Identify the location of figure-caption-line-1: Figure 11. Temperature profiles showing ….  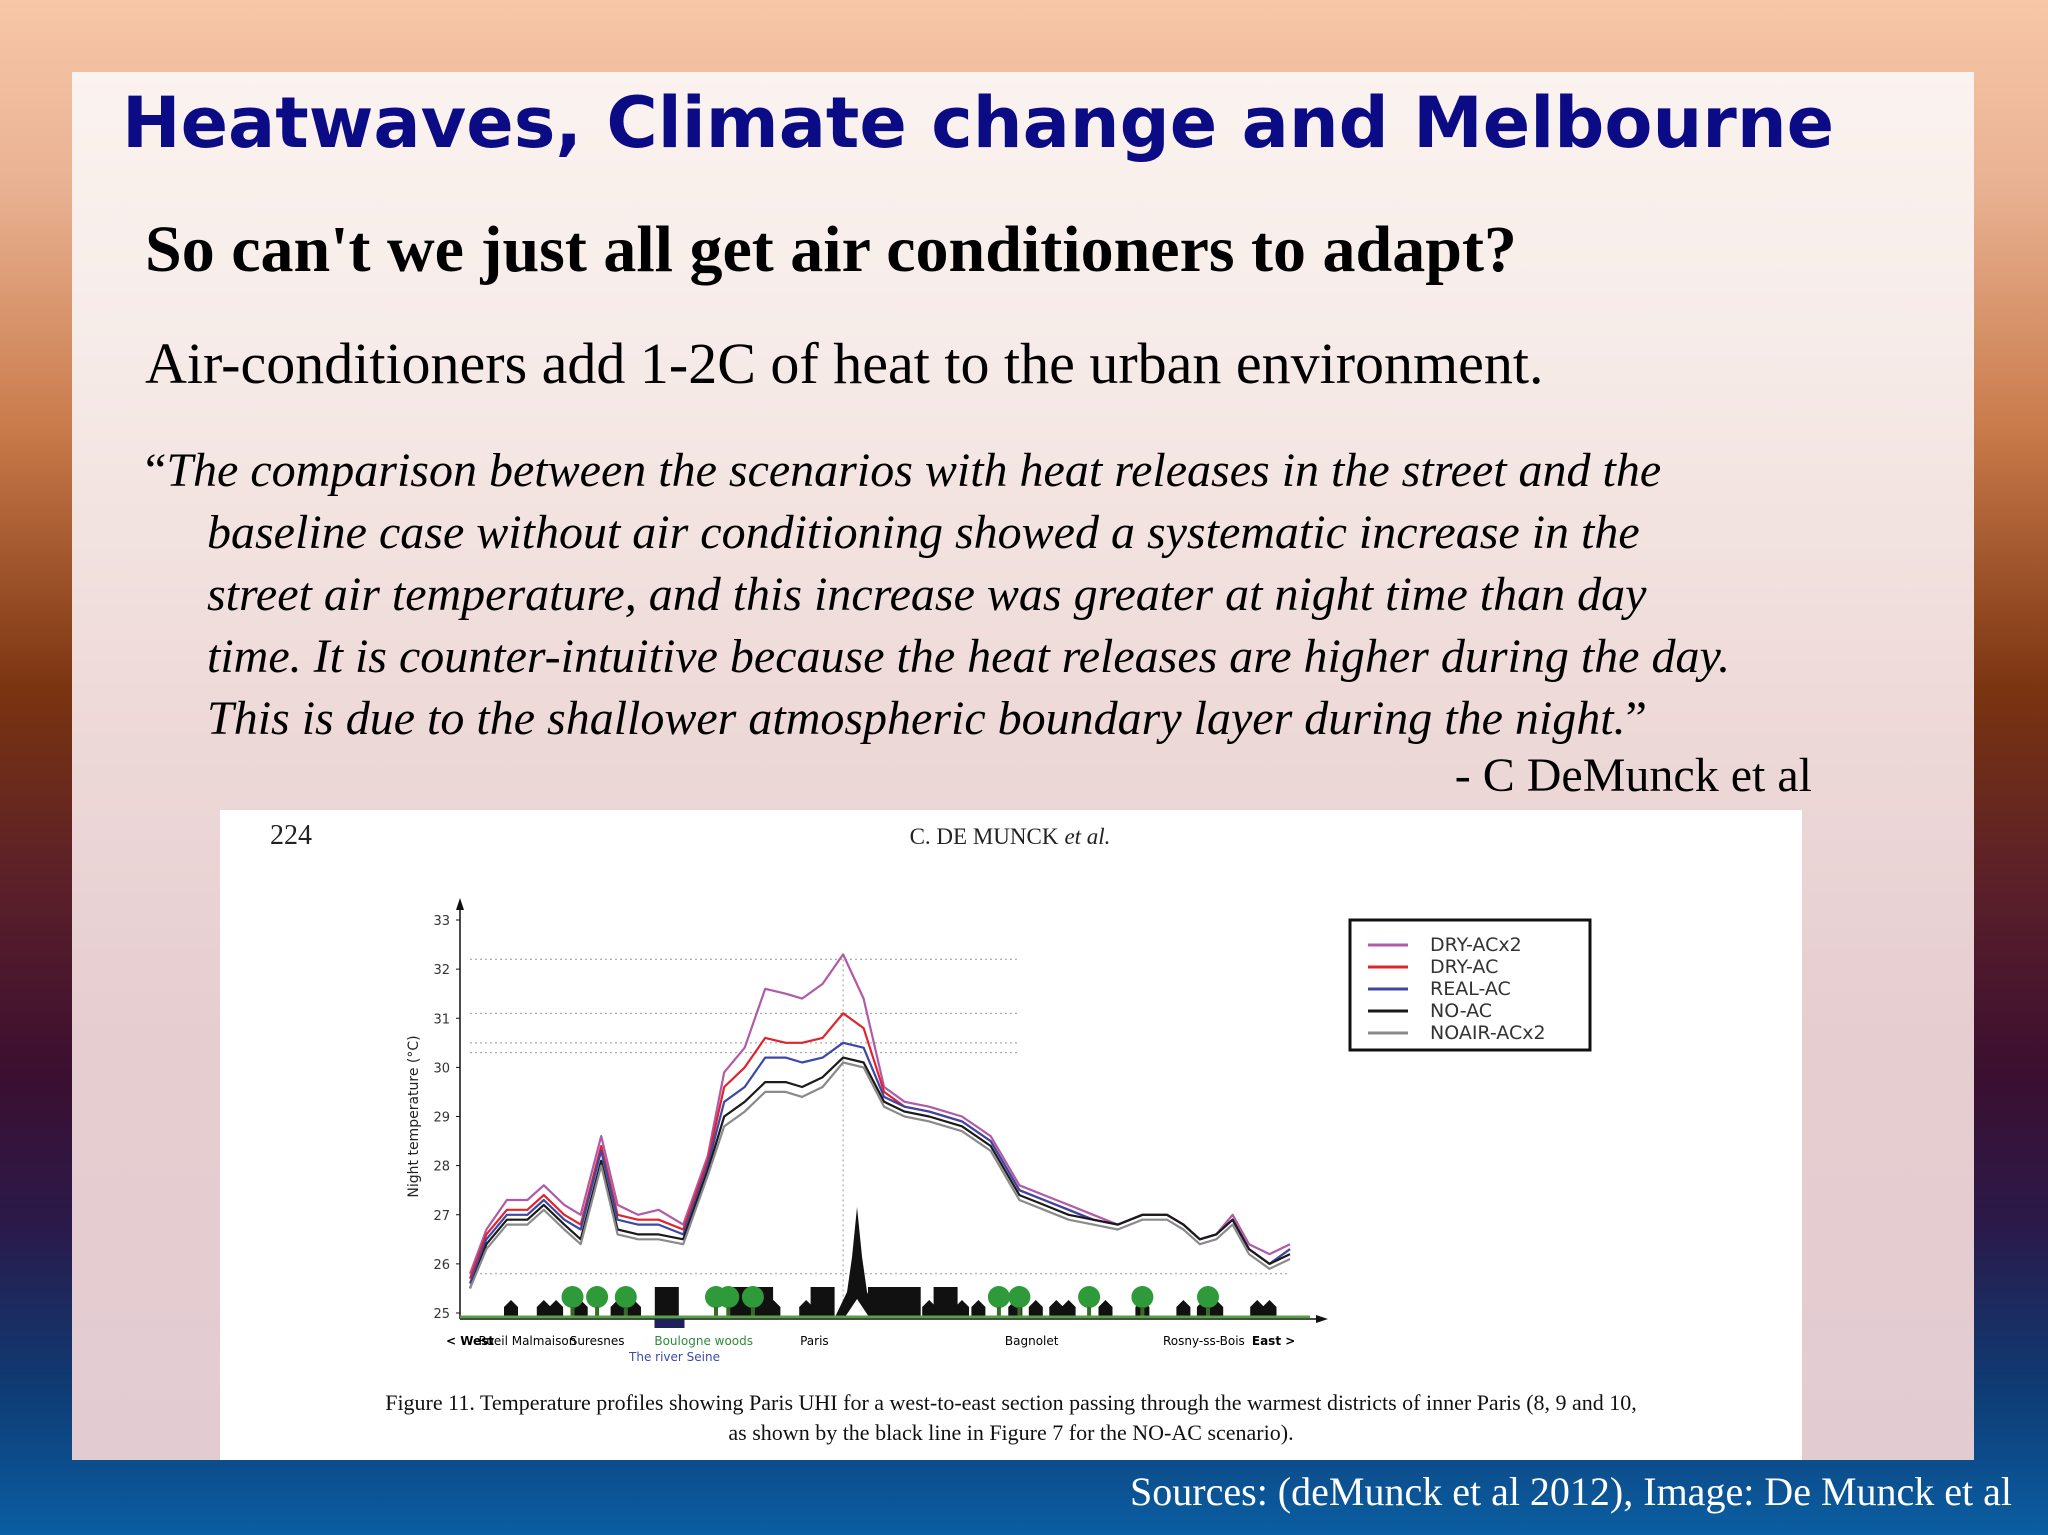
(1011, 1402).